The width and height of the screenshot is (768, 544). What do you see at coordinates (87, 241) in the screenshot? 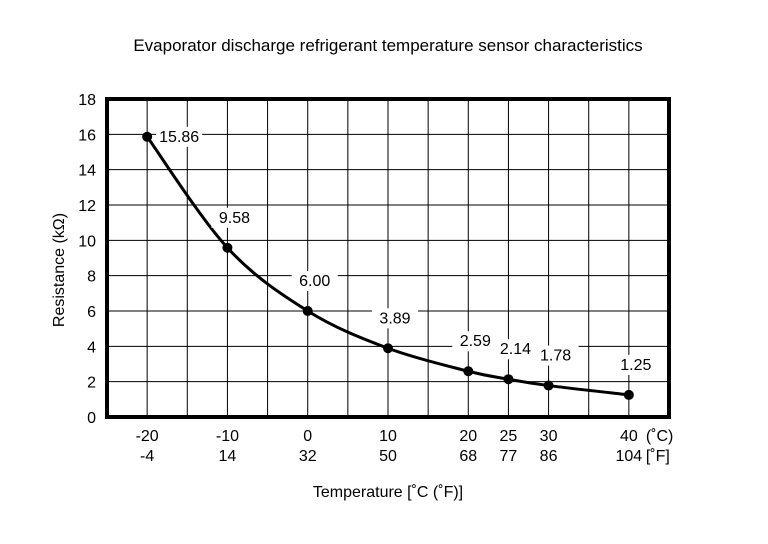
I see `y-tick-label: 10` at bounding box center [87, 241].